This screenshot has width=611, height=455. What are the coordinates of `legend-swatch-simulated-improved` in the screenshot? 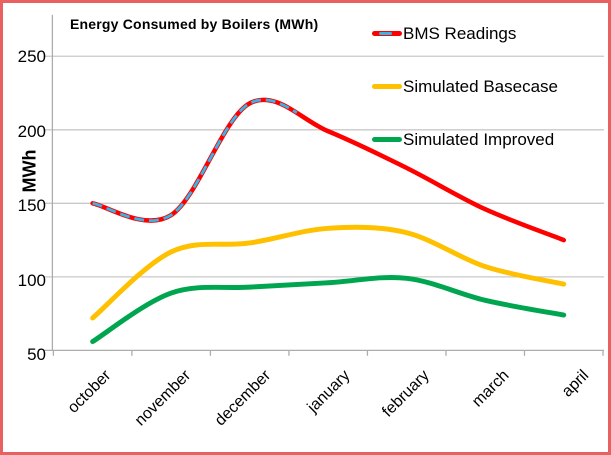 It's located at (387, 139).